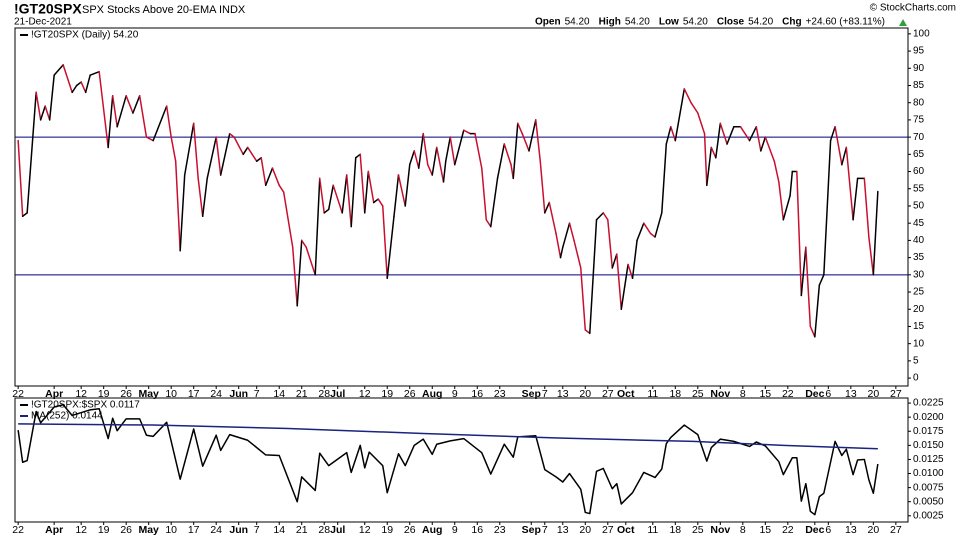  I want to click on y-tick-label: 0.0225, so click(928, 403).